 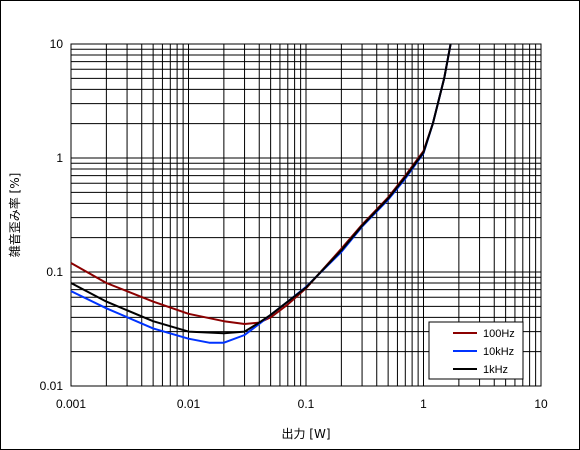 What do you see at coordinates (54, 272) in the screenshot?
I see `y-tick-label: 0.1` at bounding box center [54, 272].